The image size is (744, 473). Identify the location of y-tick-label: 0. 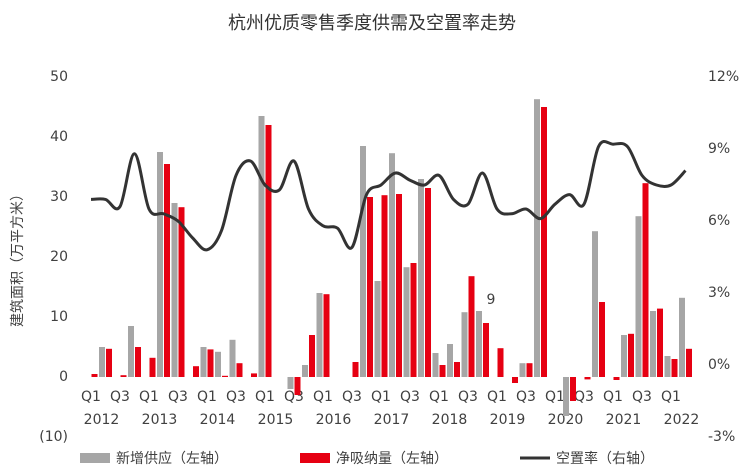
(63, 377).